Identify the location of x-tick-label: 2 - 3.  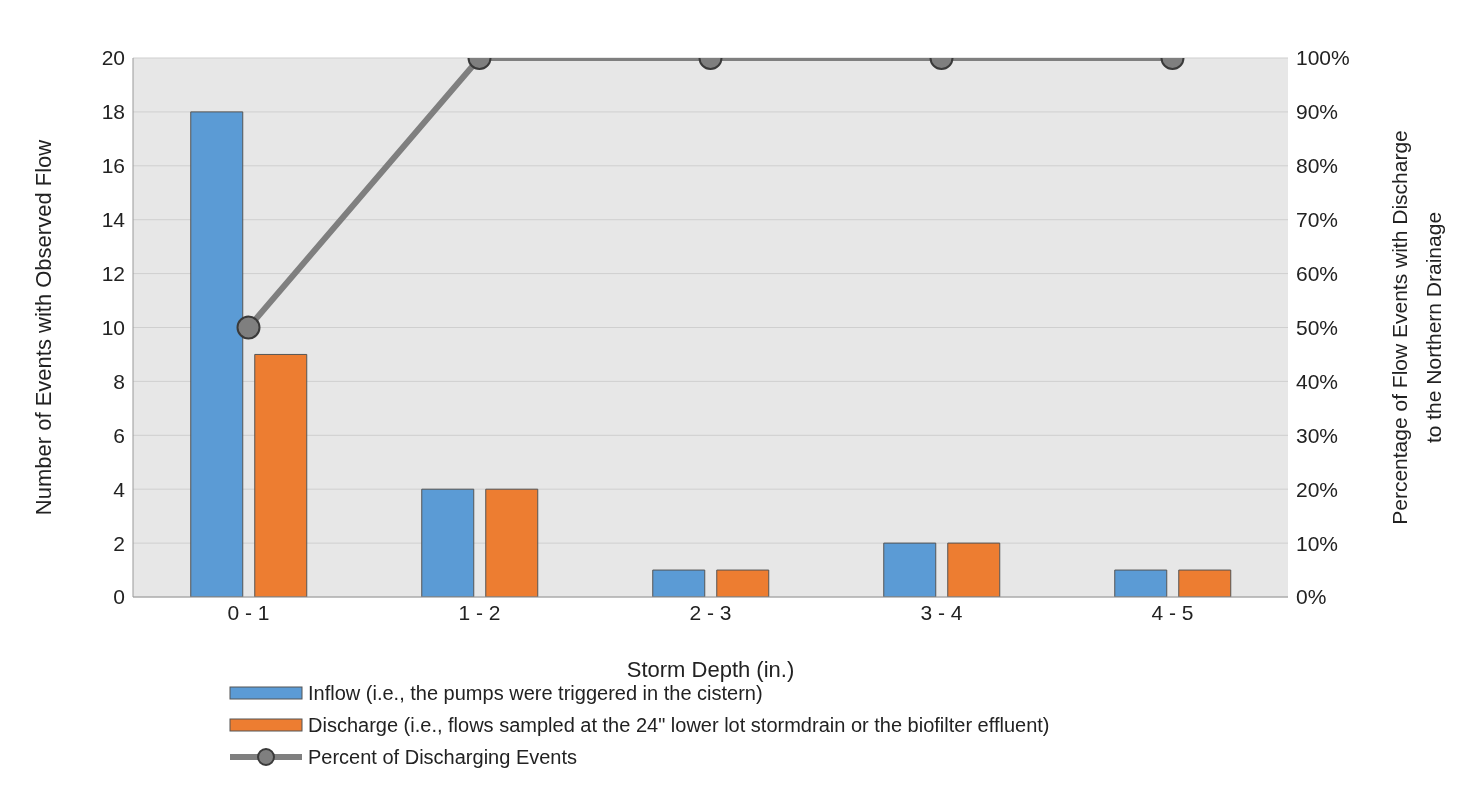
(710, 612).